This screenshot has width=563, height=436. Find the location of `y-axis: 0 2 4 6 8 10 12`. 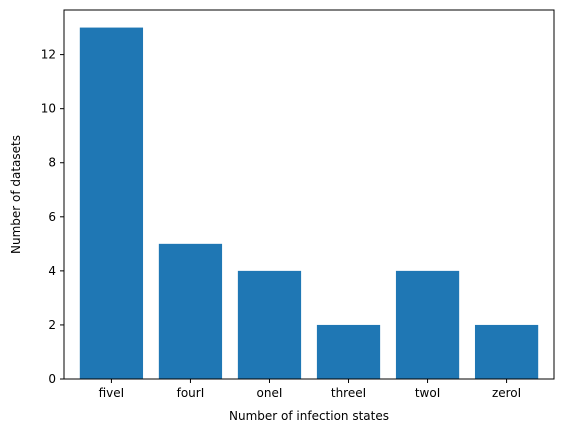

y-axis: 0 2 4 6 8 10 12 is located at coordinates (52, 217).